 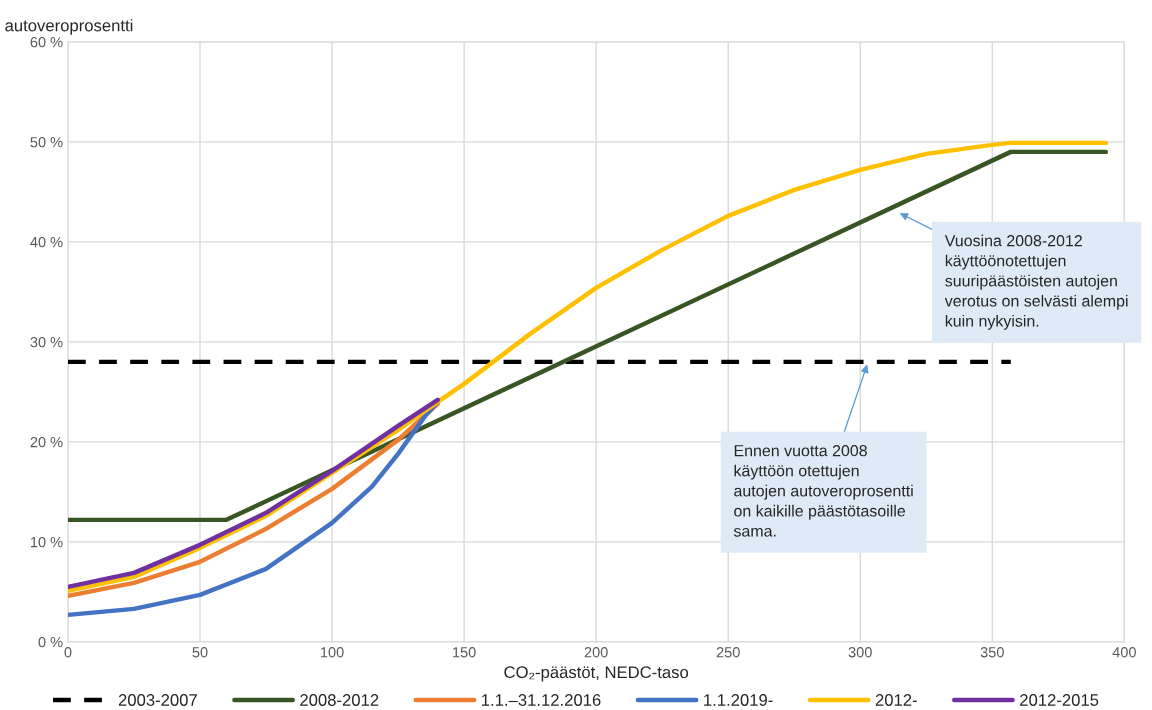 What do you see at coordinates (896, 700) in the screenshot?
I see `legend-label: 2012-` at bounding box center [896, 700].